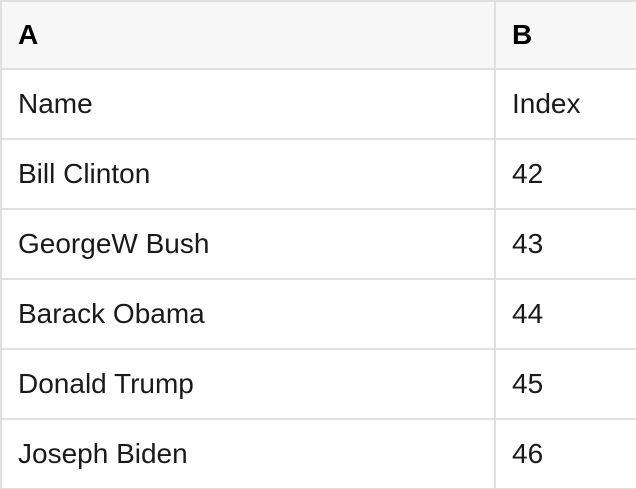  I want to click on table-row: Name Index, so click(319, 105).